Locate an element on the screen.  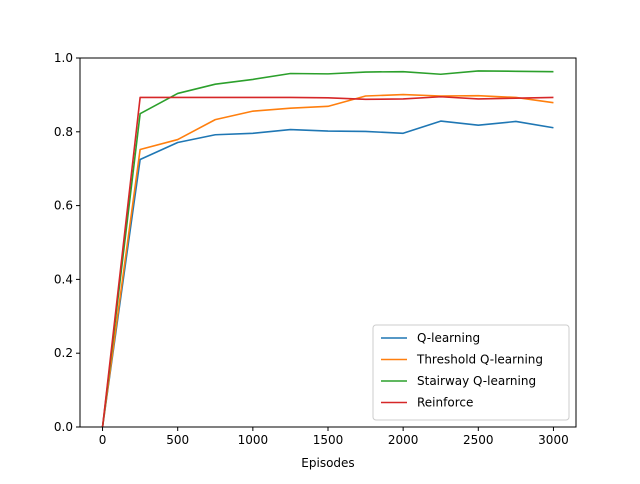
legend-label: Stairway Q-learning is located at coordinates (476, 381).